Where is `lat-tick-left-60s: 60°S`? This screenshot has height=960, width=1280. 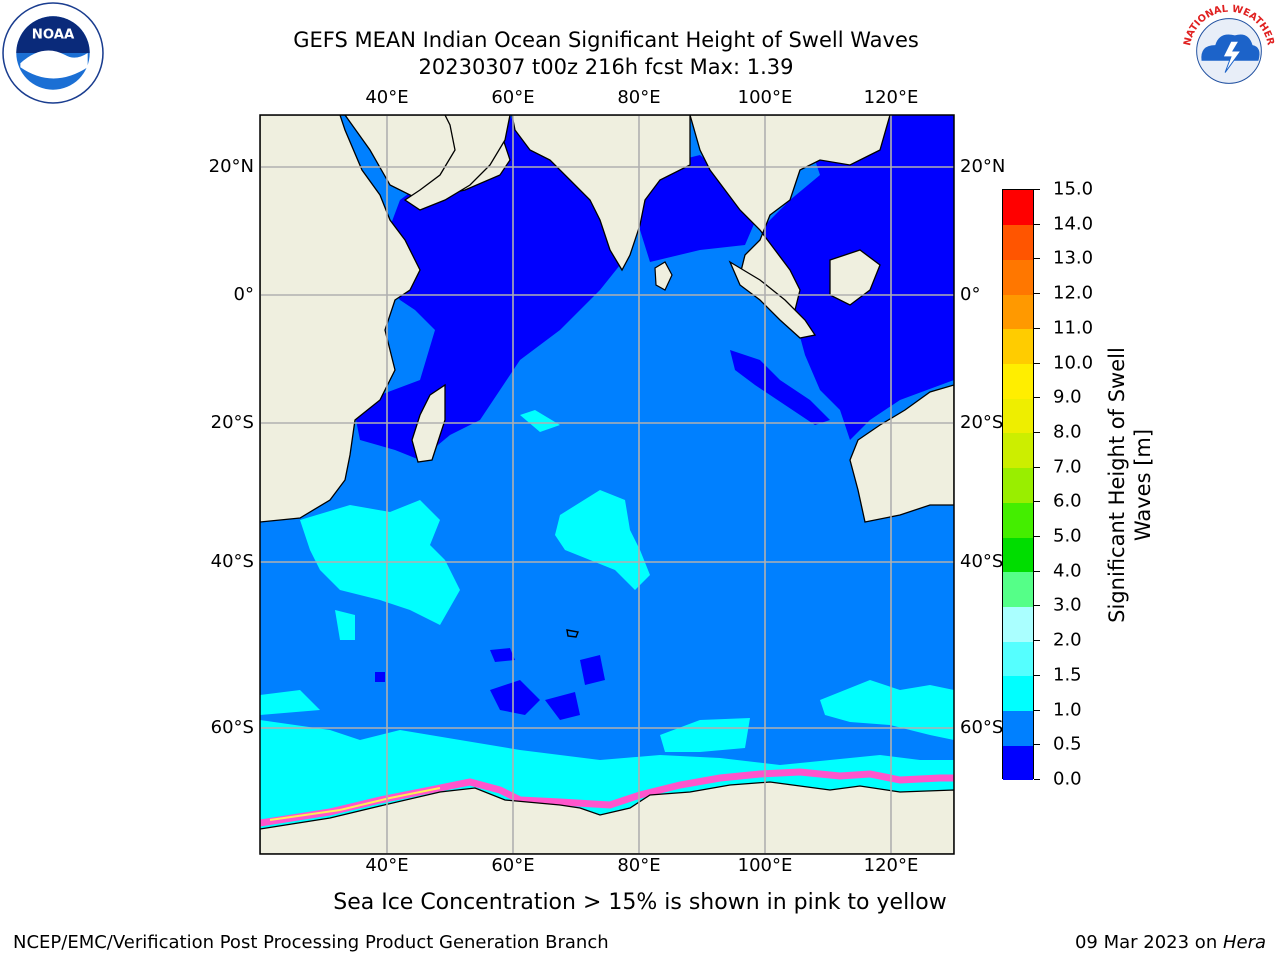 lat-tick-left-60s: 60°S is located at coordinates (232, 727).